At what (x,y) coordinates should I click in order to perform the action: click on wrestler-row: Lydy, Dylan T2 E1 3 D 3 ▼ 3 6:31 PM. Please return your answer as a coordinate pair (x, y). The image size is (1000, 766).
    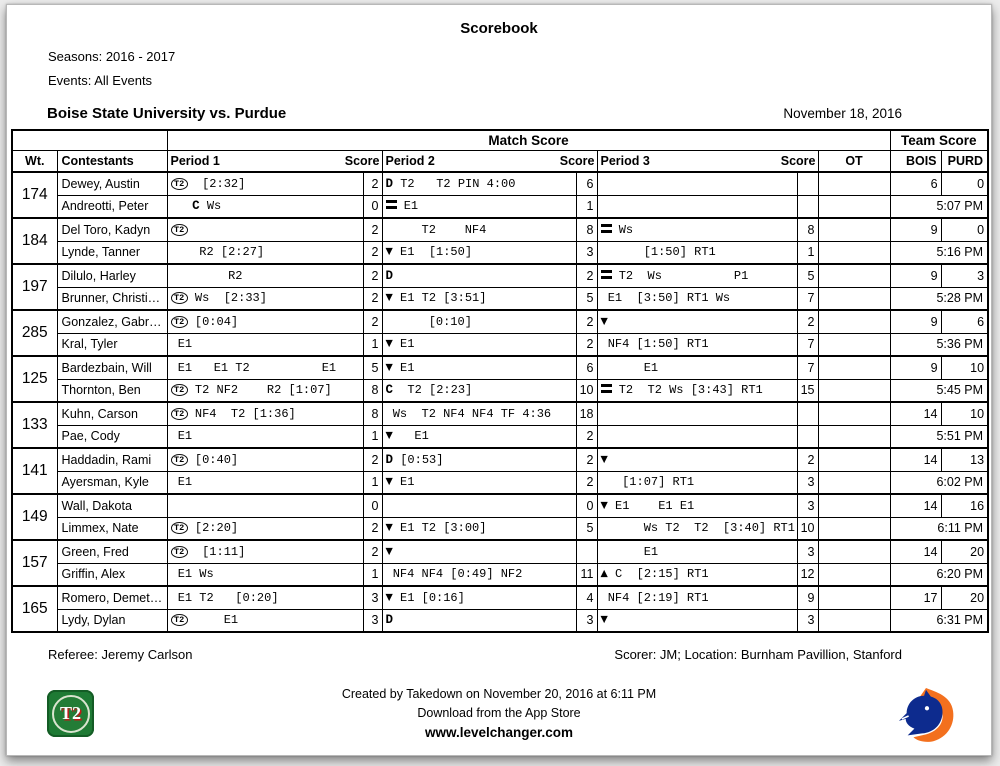
    Looking at the image, I should click on (500, 620).